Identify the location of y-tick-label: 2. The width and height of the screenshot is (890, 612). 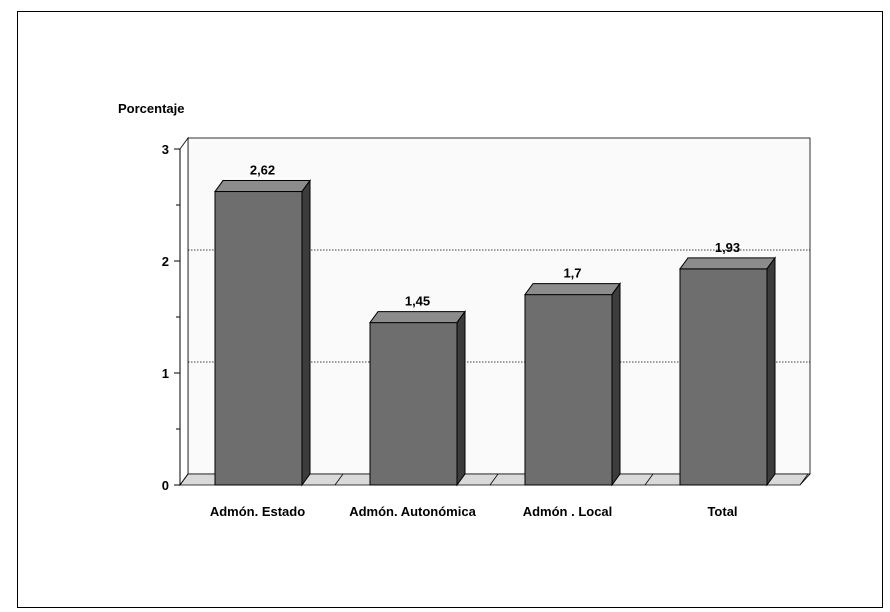
(165, 261).